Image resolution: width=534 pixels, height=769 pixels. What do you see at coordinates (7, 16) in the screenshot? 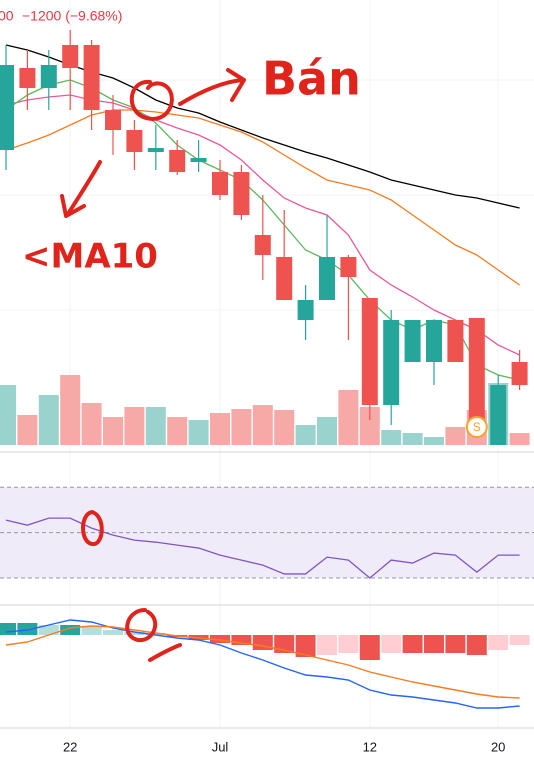
I see `price-fragment: 00` at bounding box center [7, 16].